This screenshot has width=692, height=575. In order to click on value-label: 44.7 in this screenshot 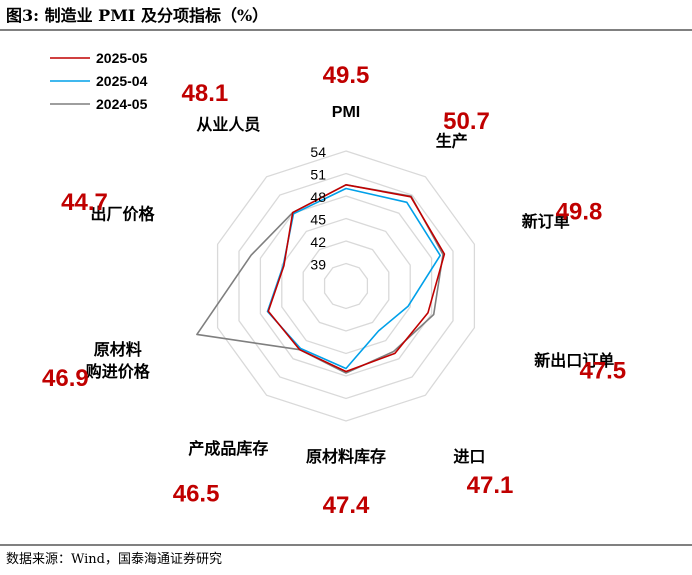, I will do `click(84, 202)`.